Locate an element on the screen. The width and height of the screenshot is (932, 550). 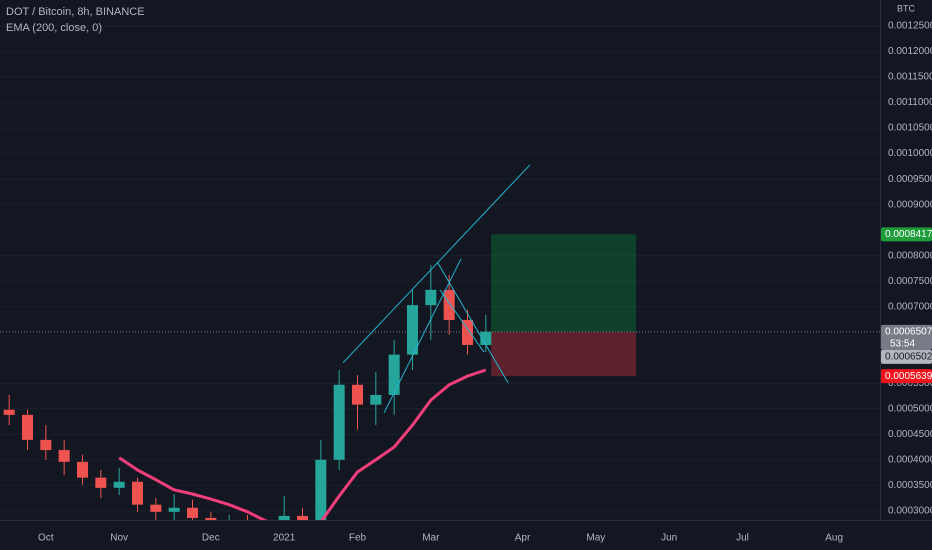
y-tick-label: 0.00070000 is located at coordinates (910, 306).